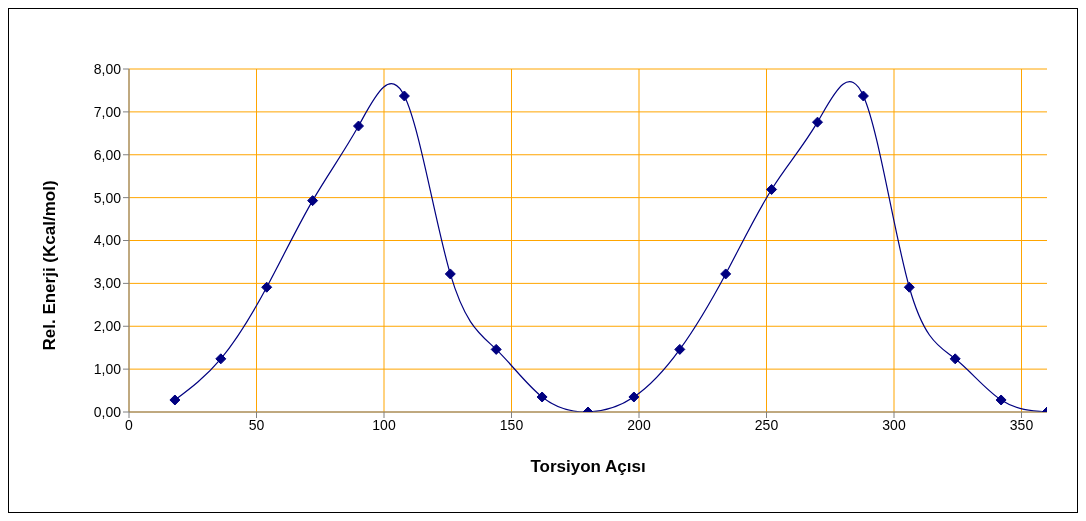 This screenshot has height=521, width=1086. I want to click on x-tick-label: 250, so click(766, 424).